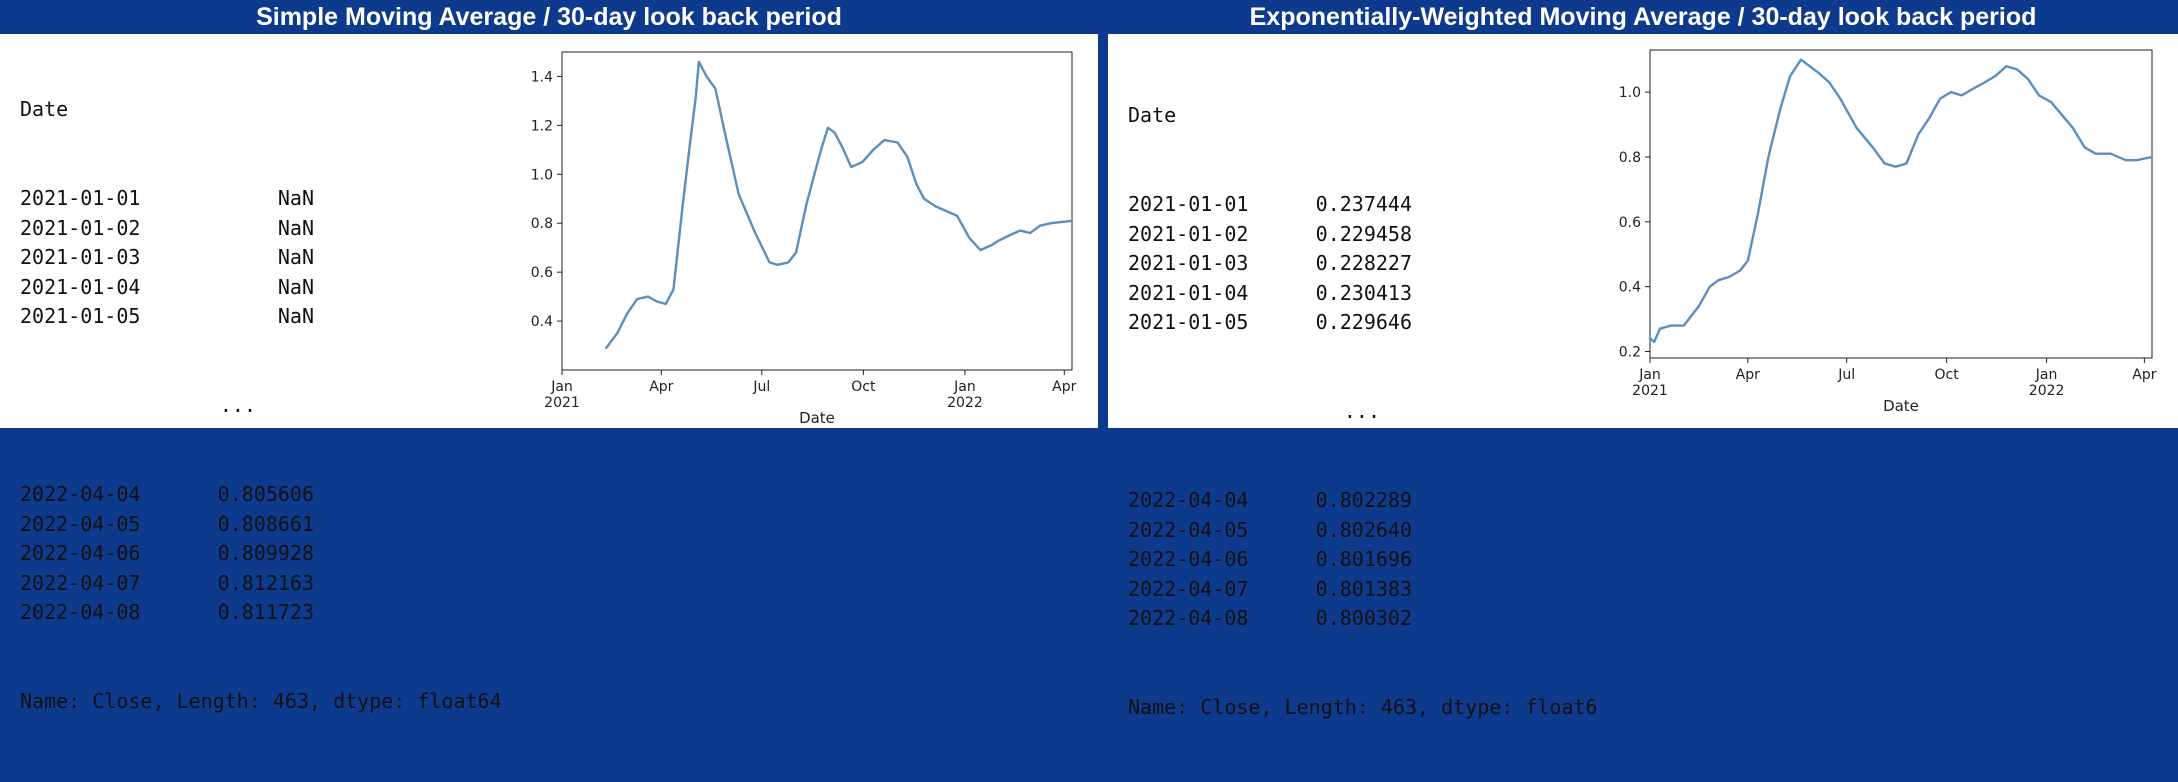  Describe the element at coordinates (257, 495) in the screenshot. I see `series-row-value: 0.805606` at that location.